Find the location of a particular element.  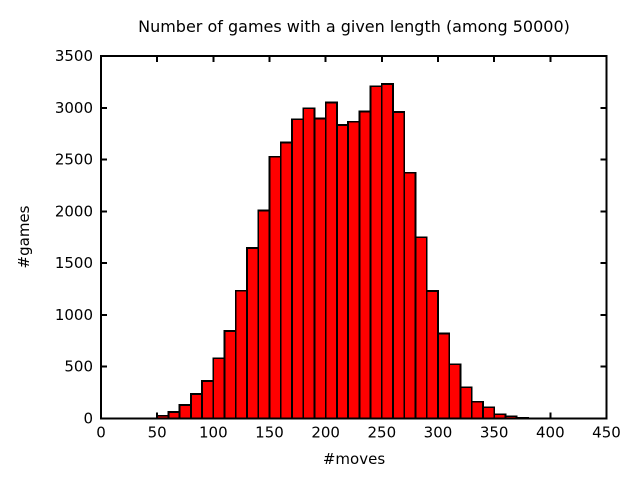

svg-text: 3500 is located at coordinates (74, 56).